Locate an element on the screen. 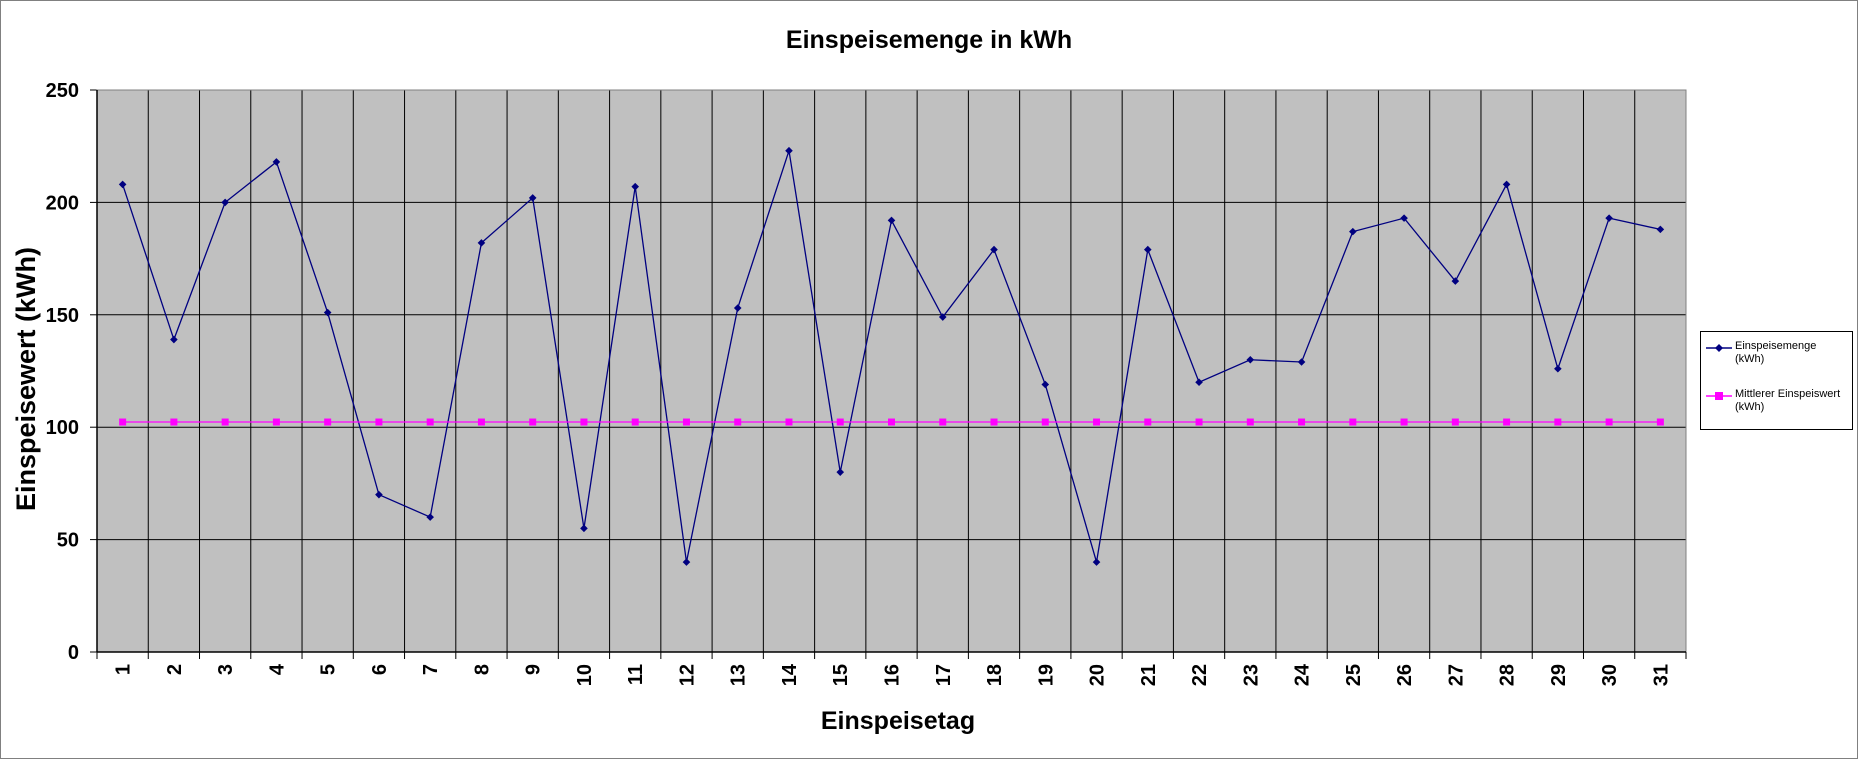 Image resolution: width=1858 pixels, height=763 pixels. y-tick-label: 250 is located at coordinates (62, 91).